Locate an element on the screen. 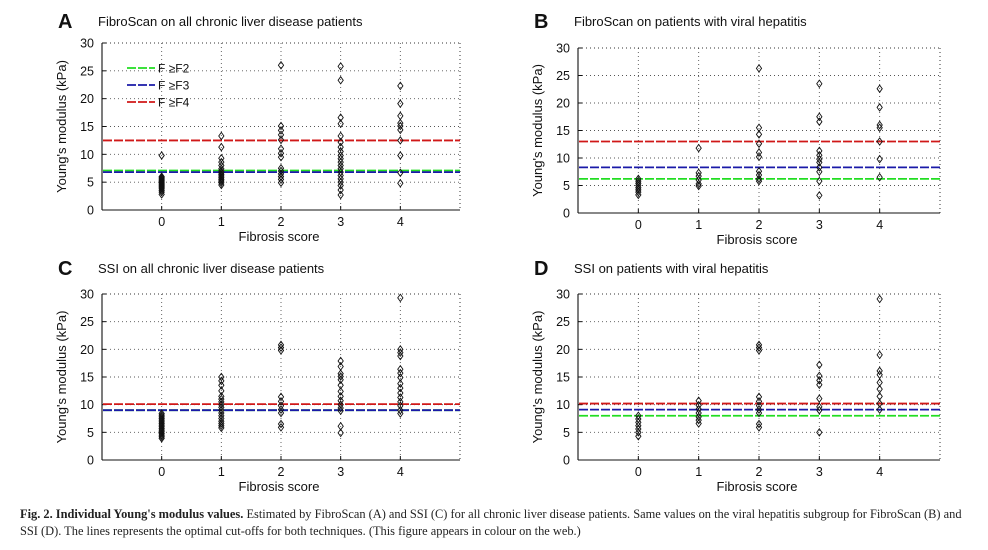 This screenshot has width=988, height=550. panel-letter: C is located at coordinates (65, 269).